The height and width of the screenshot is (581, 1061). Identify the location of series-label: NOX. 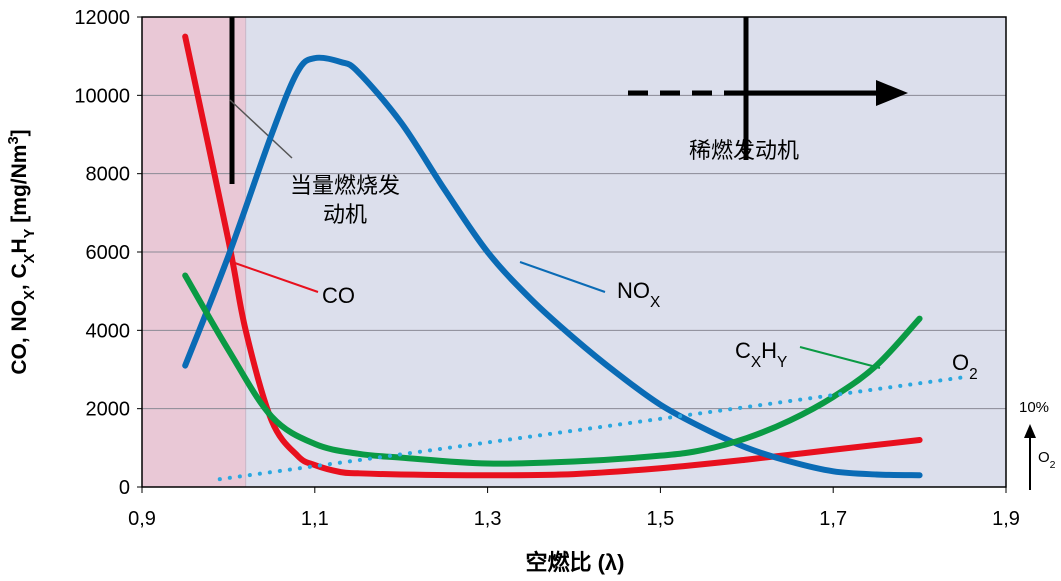
(638, 294).